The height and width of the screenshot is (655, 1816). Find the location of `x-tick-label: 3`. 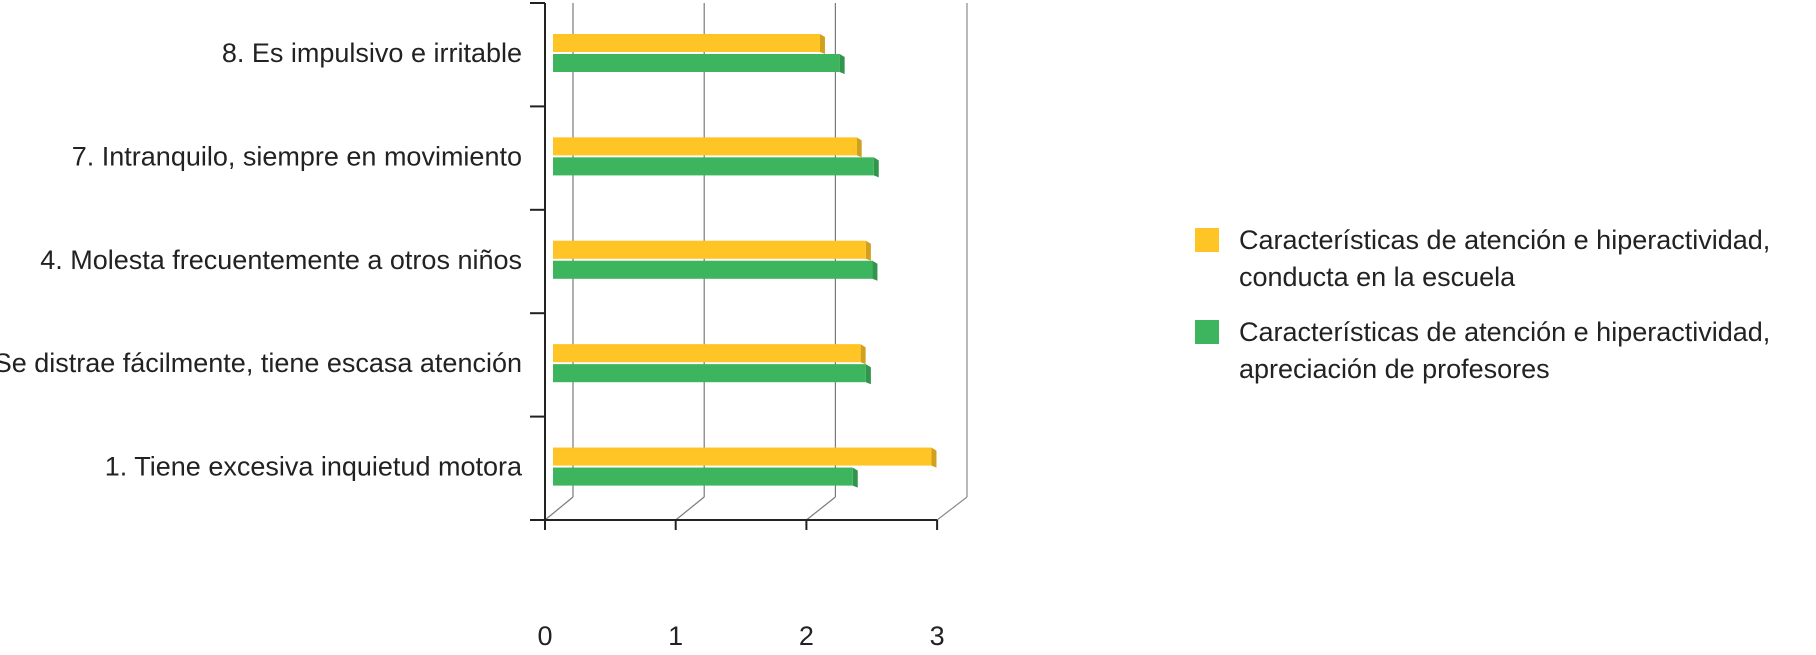

x-tick-label: 3 is located at coordinates (937, 636).